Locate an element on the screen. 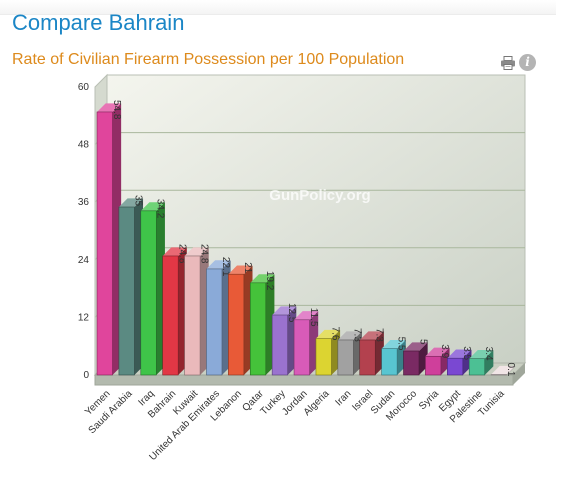 The width and height of the screenshot is (571, 492). x-tick-label: Algeria is located at coordinates (317, 403).